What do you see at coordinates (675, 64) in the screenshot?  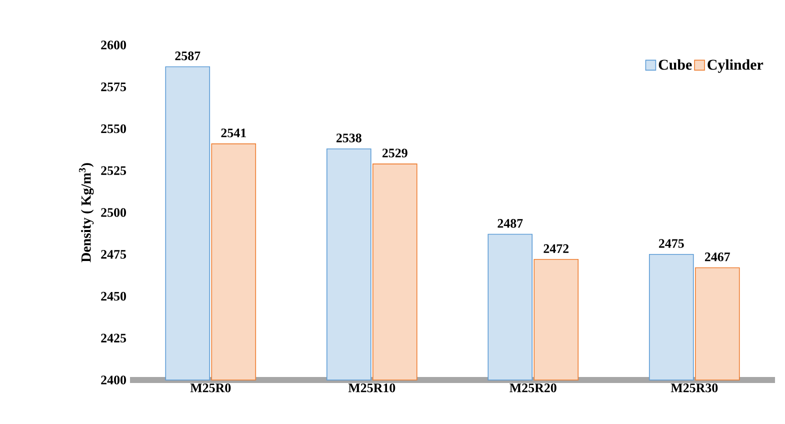 I see `legend-label: Cube` at bounding box center [675, 64].